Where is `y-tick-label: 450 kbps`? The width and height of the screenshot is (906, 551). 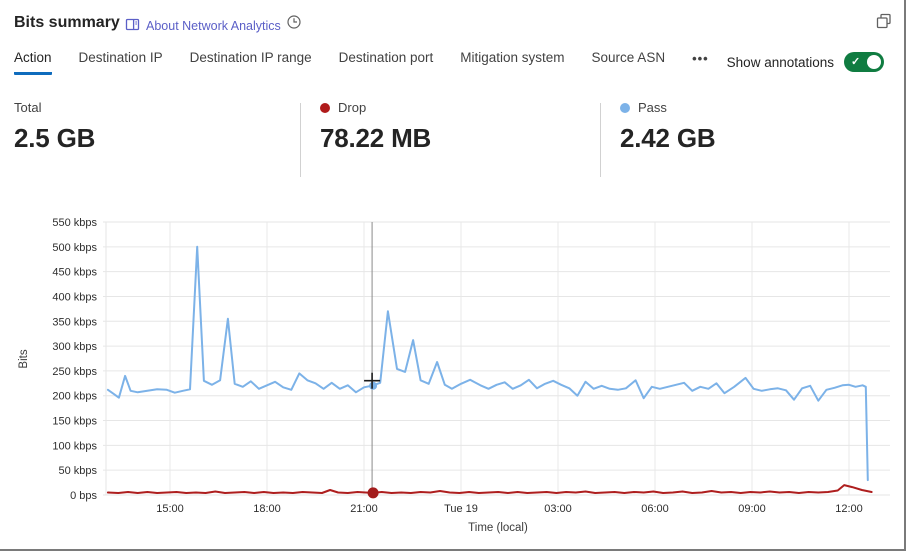 y-tick-label: 450 kbps is located at coordinates (74, 273).